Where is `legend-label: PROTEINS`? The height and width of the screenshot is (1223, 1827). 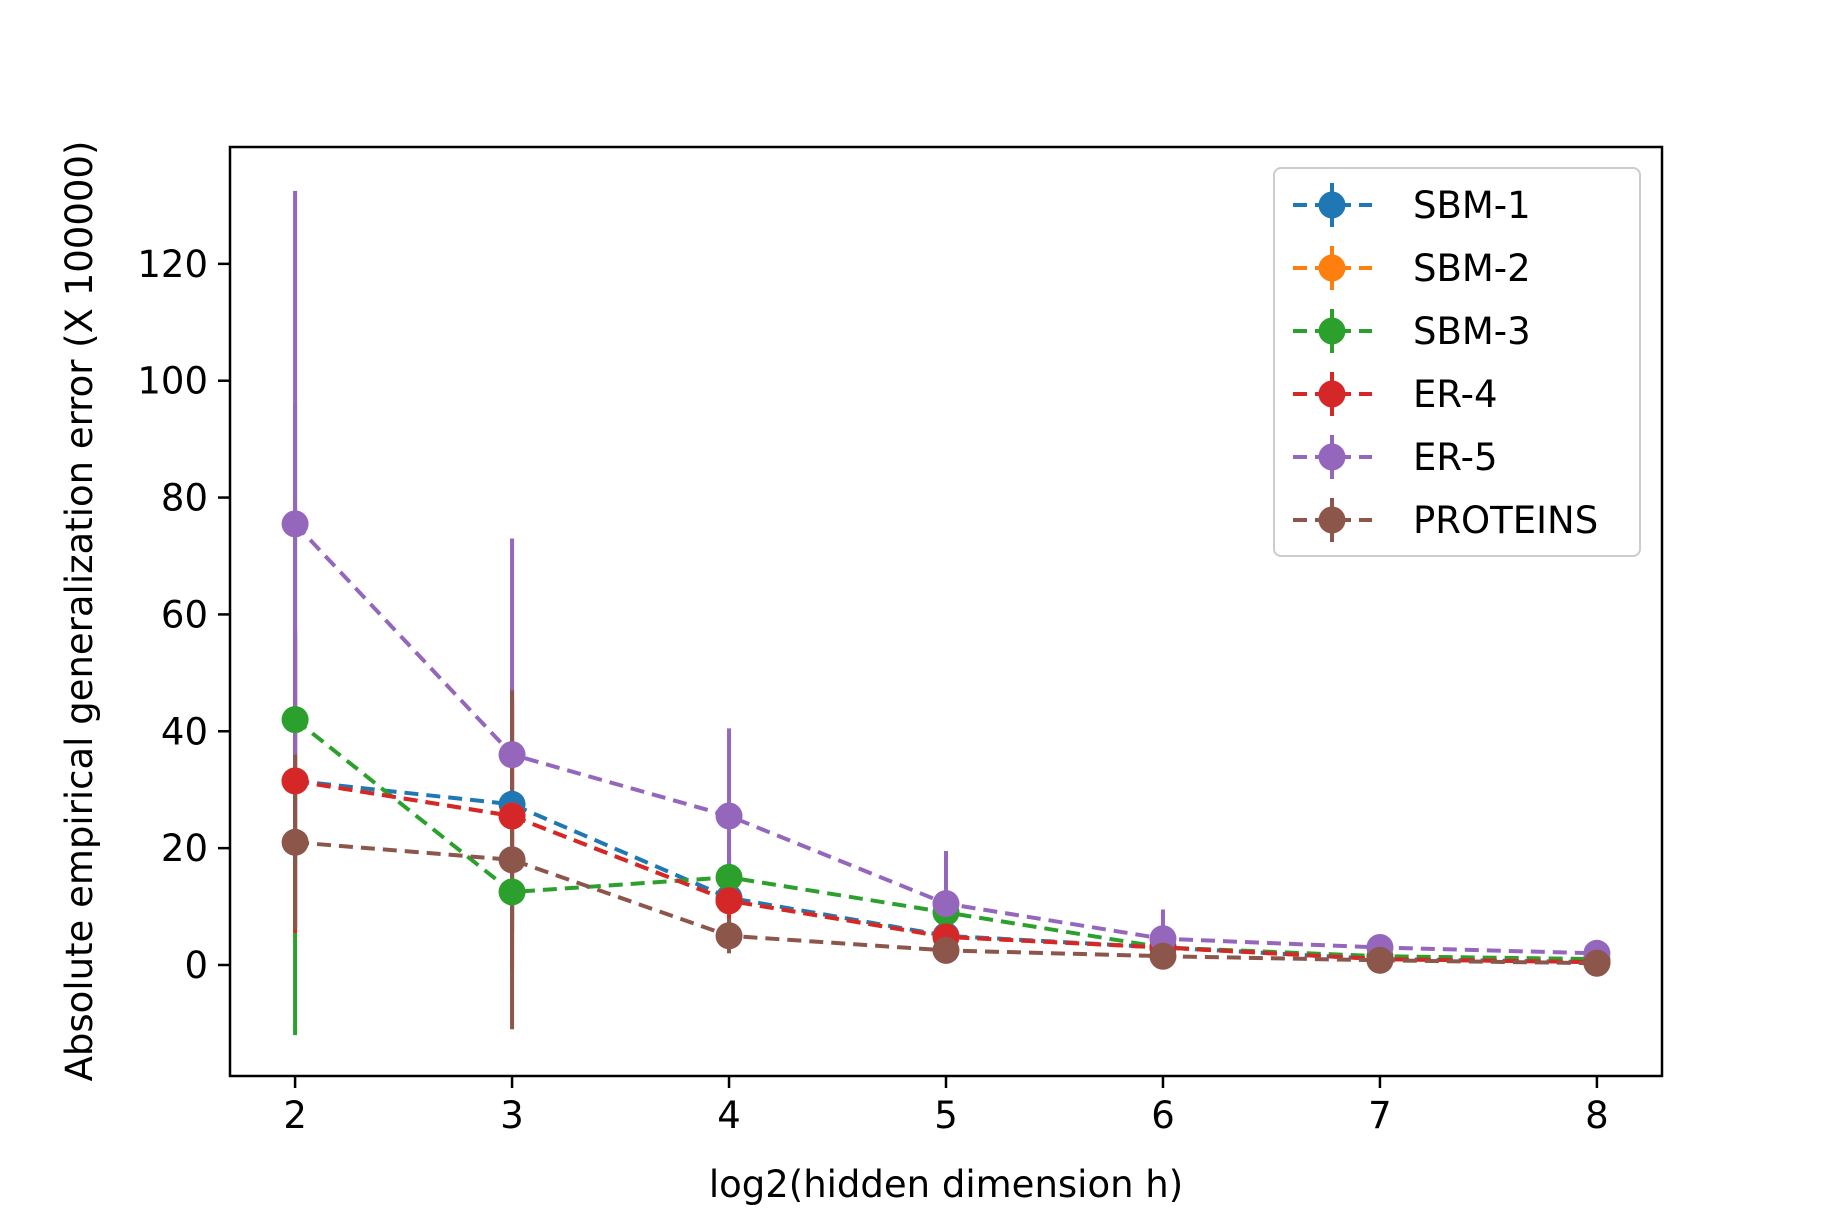 legend-label: PROTEINS is located at coordinates (1505, 520).